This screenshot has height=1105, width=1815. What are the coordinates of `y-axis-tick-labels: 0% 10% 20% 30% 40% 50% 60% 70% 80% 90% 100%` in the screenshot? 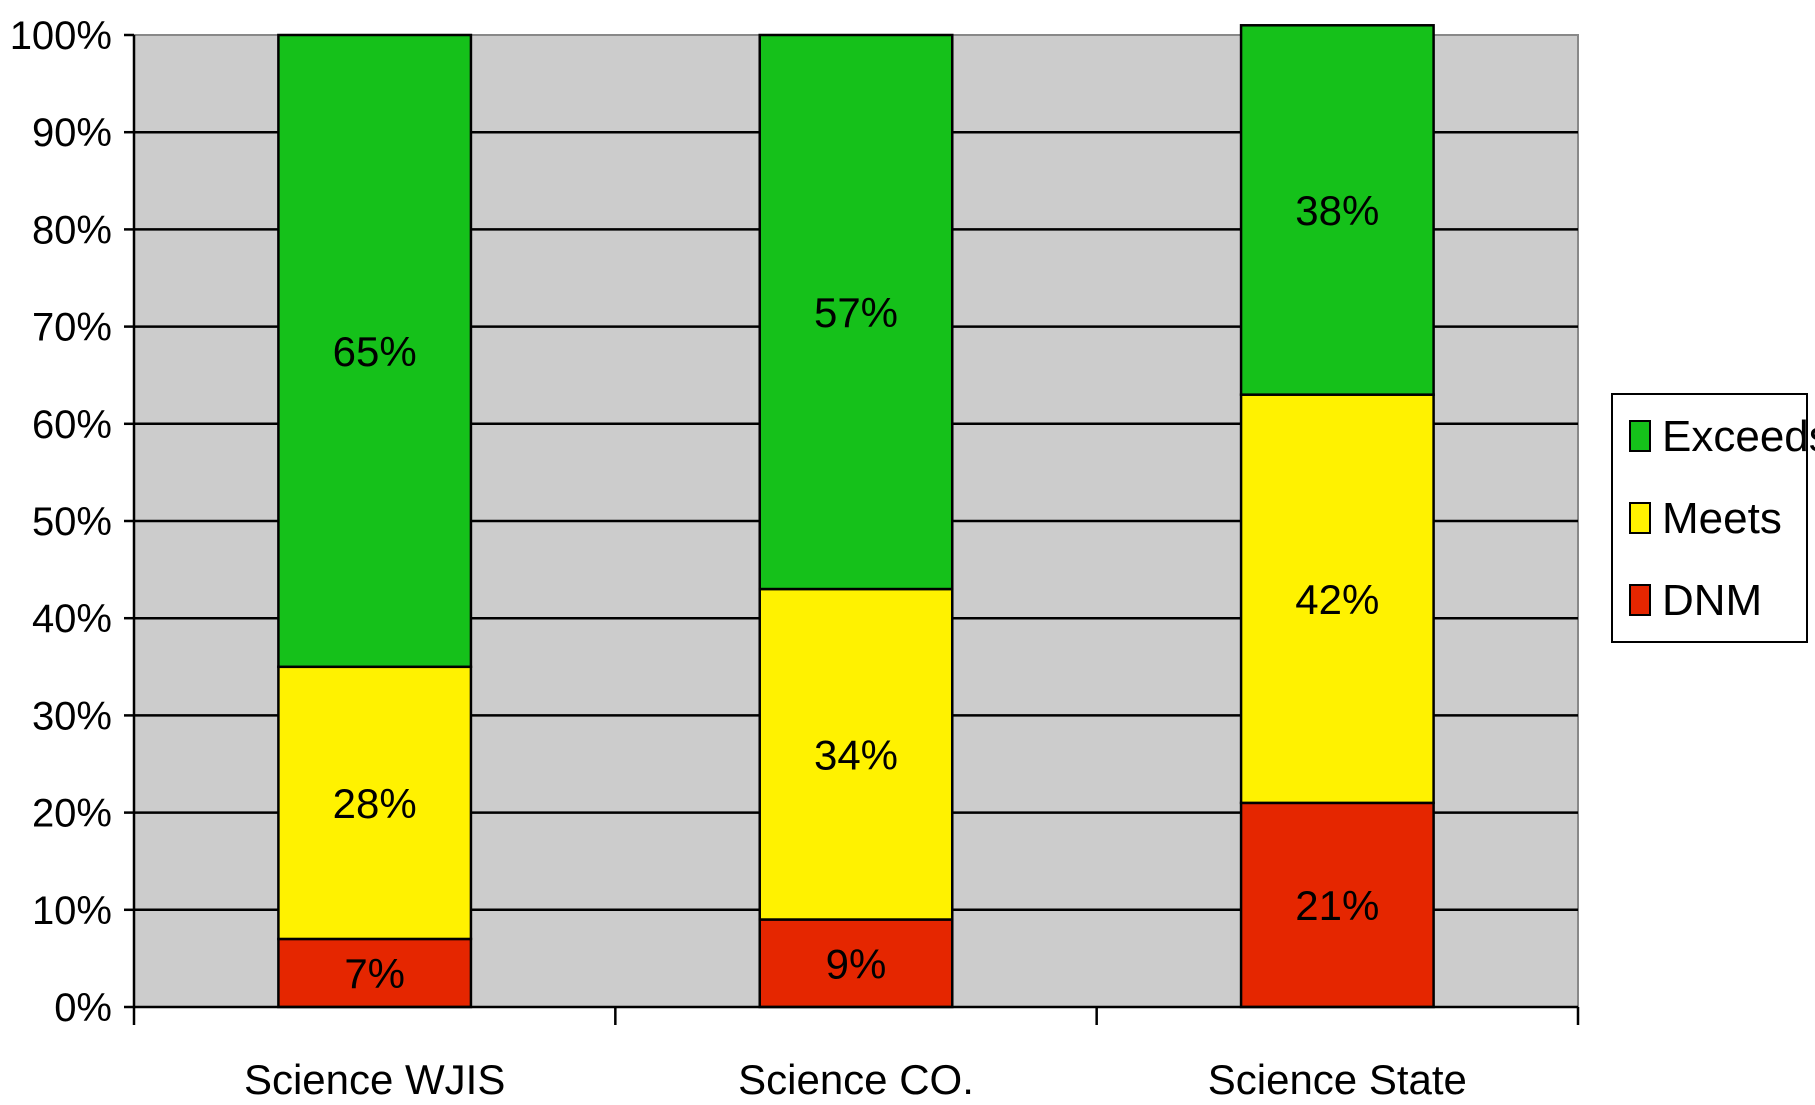 It's located at (61, 522).